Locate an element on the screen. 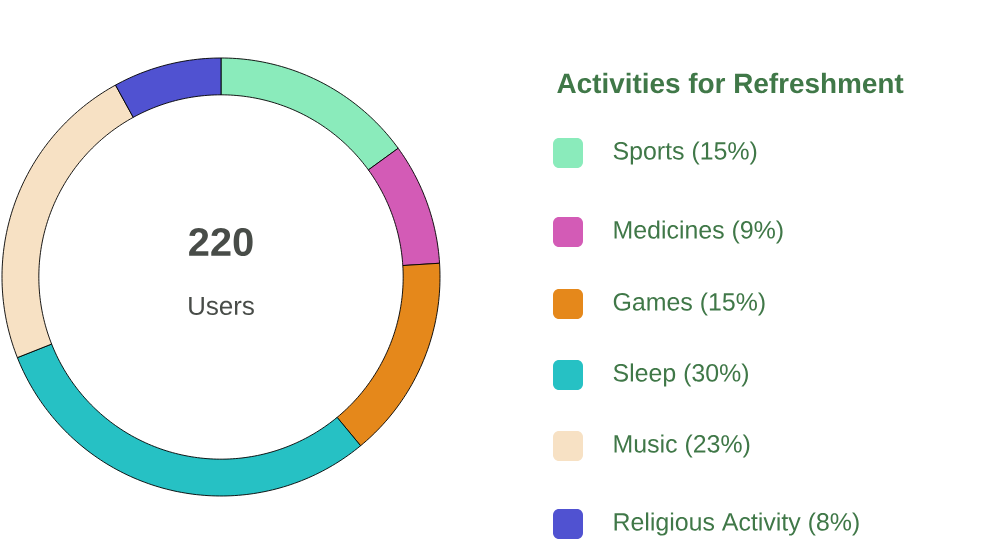 The image size is (1001, 549). legend-title: Activities for Refreshment is located at coordinates (730, 83).